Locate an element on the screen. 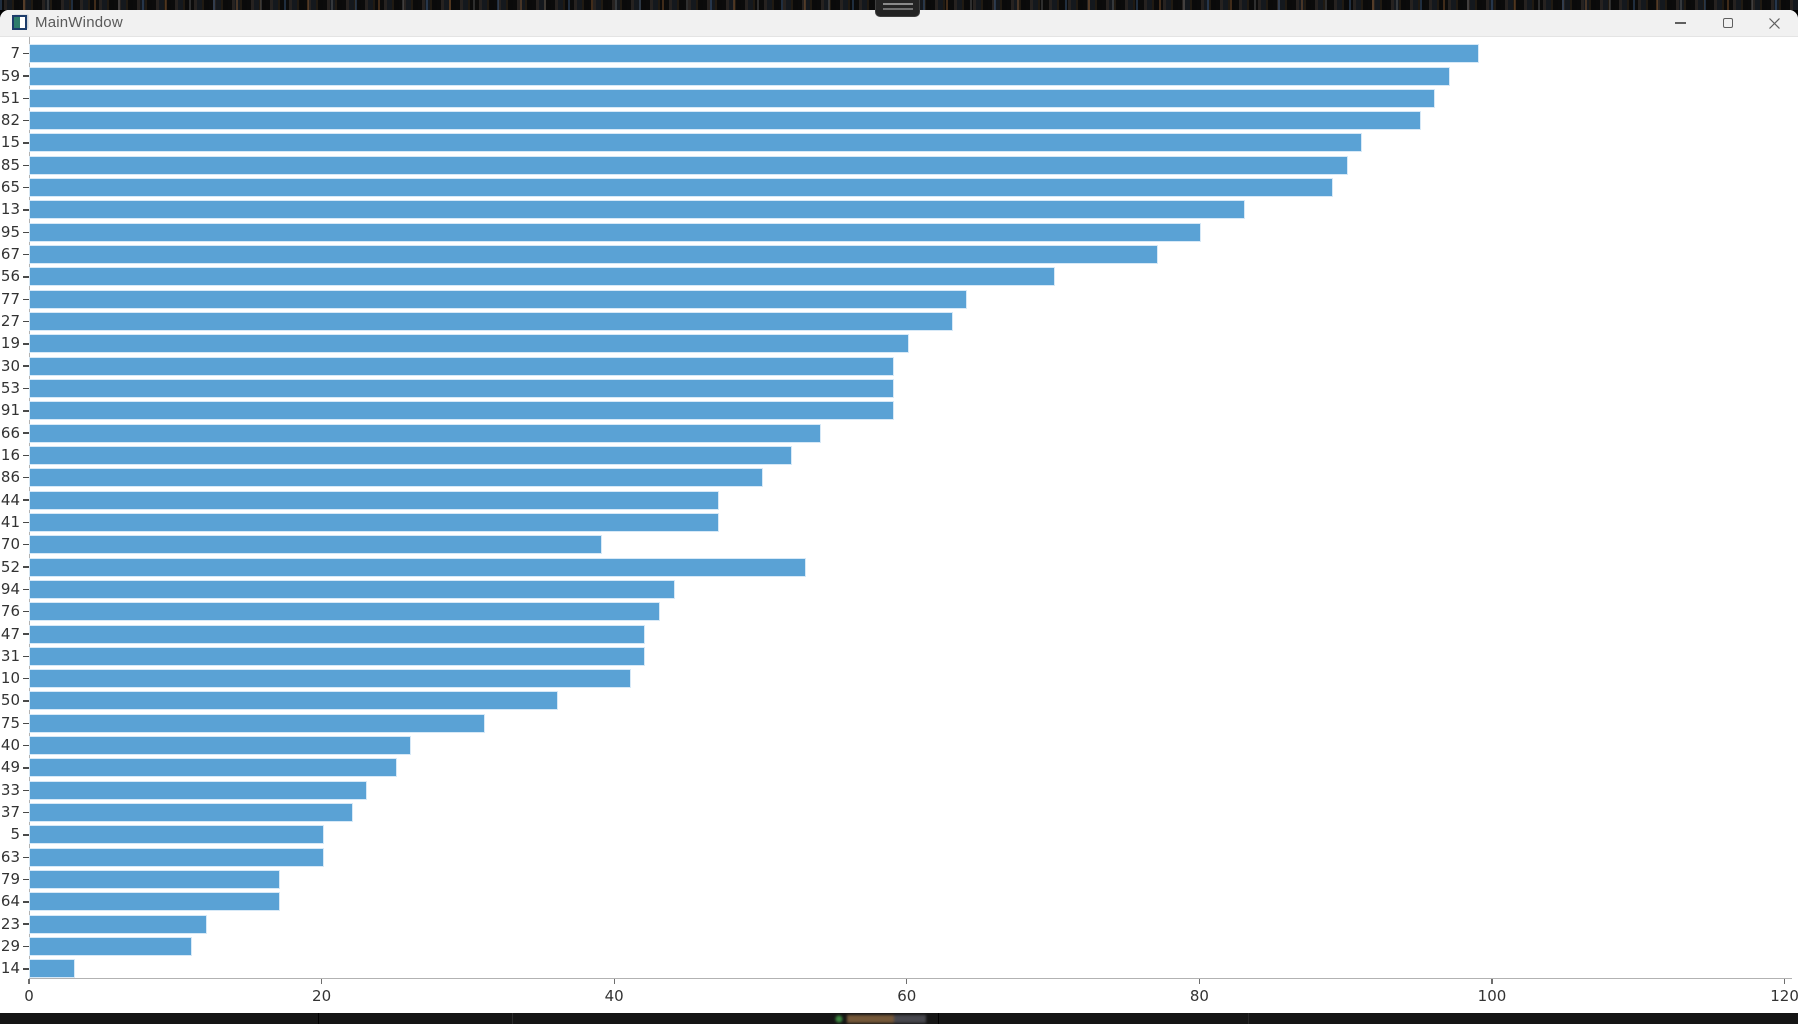 The image size is (1798, 1024). close-button is located at coordinates (1774, 23).